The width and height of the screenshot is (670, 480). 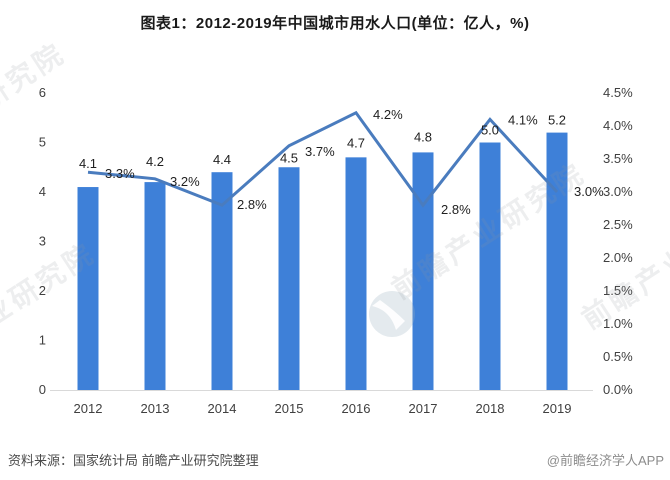 I want to click on watermark-logo-swoosh, so click(x=388, y=315).